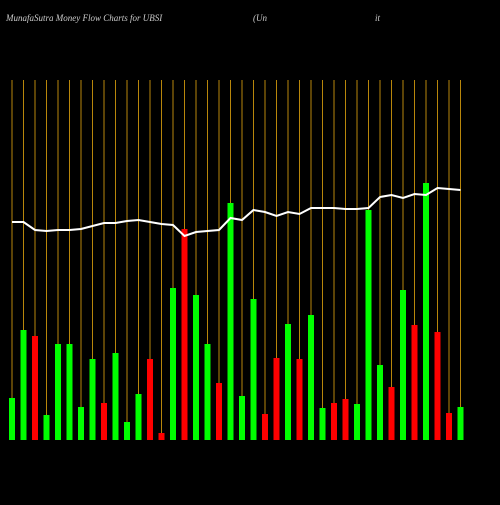  Describe the element at coordinates (378, 18) in the screenshot. I see `chart-subtitle-end: it` at that location.